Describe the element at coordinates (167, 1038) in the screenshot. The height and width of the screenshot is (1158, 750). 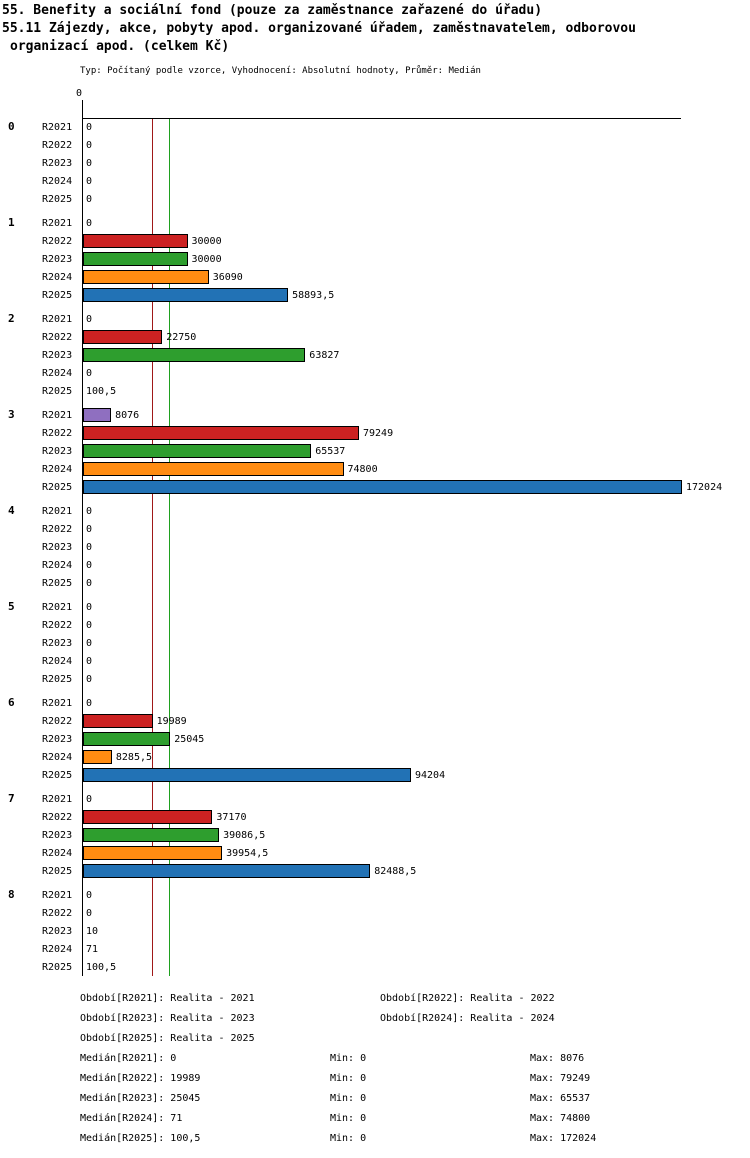
I see `legend-period-text: Období[R2025]: Realita - 2025` at that location.